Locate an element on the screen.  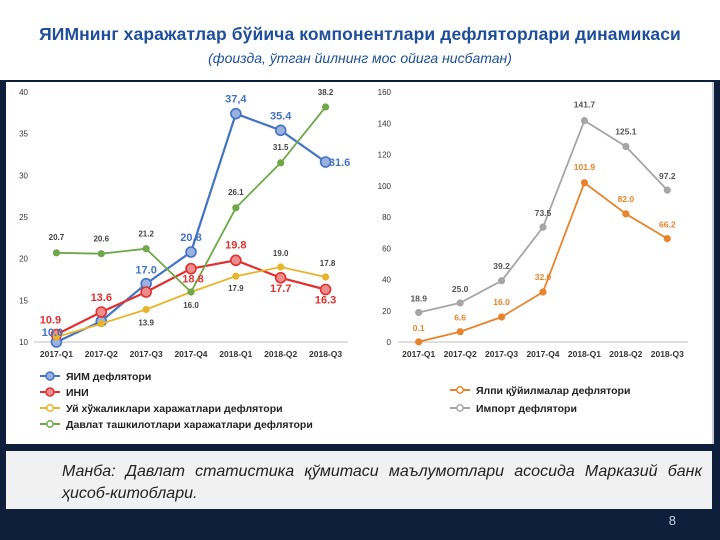
data-label: 17.7 is located at coordinates (280, 289).